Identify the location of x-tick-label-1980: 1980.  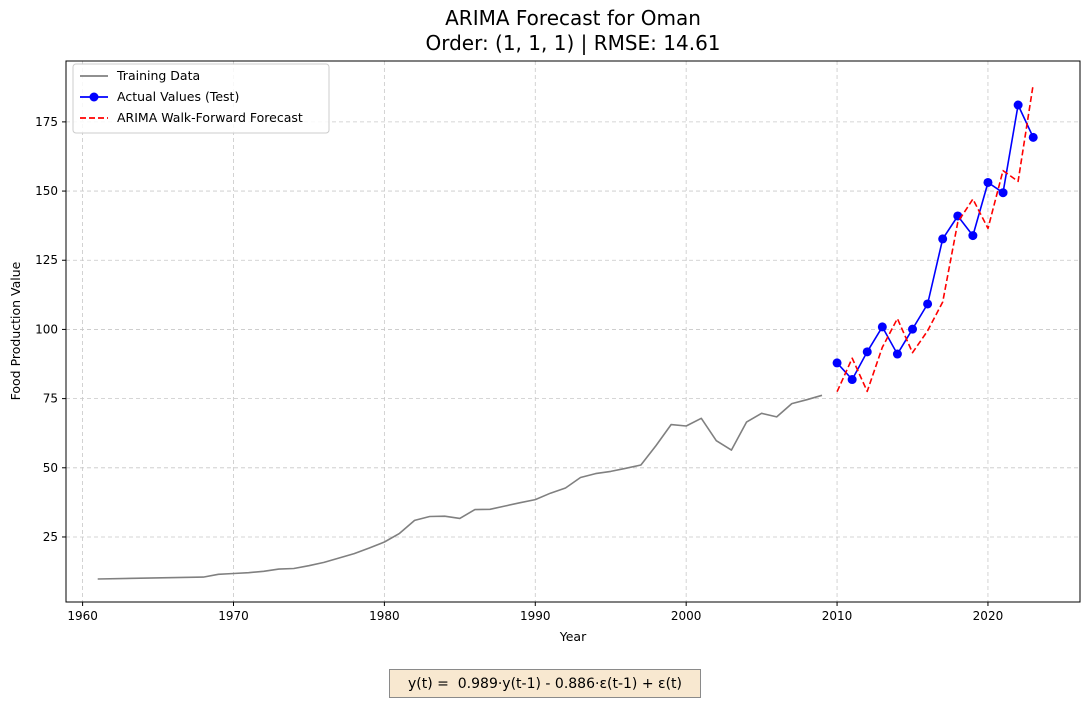
(384, 616).